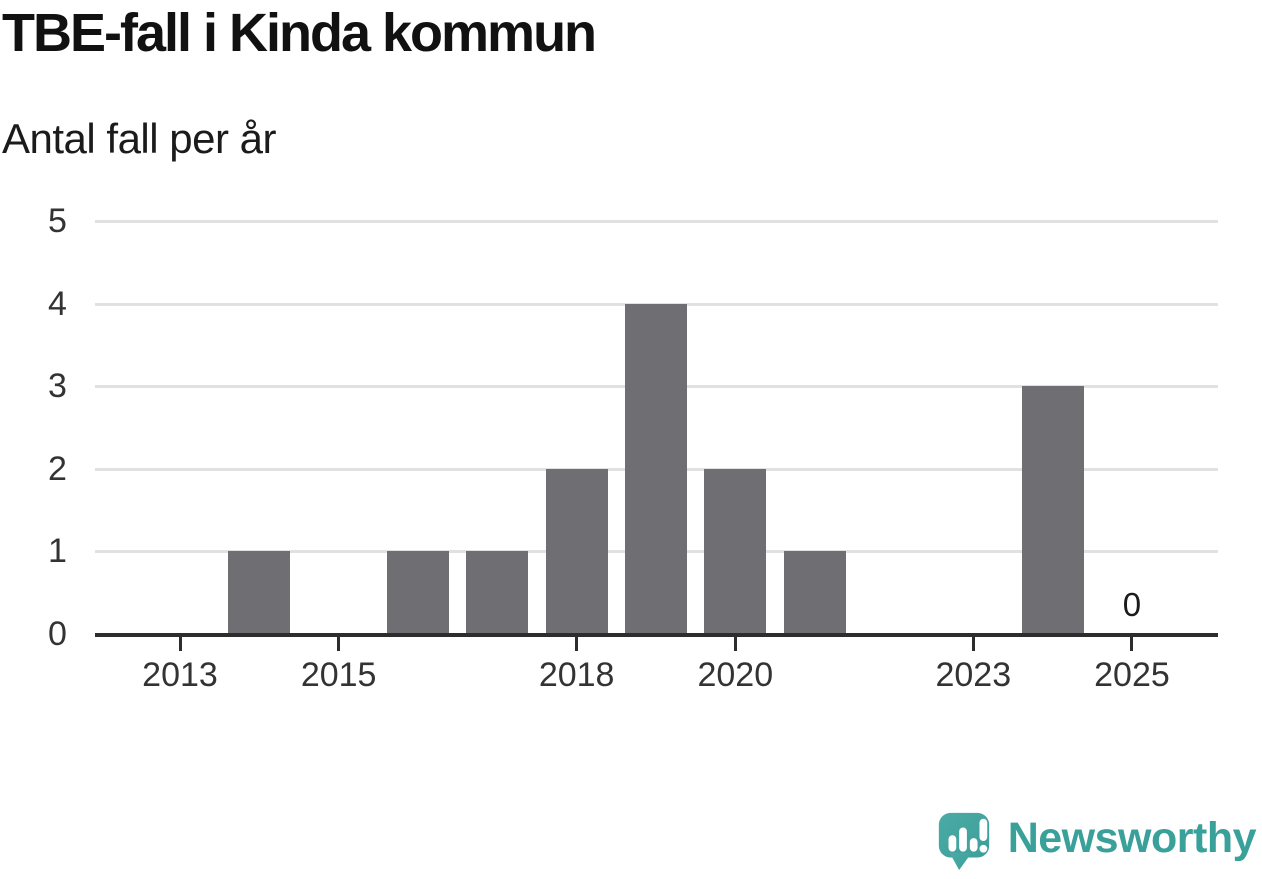 The width and height of the screenshot is (1262, 879). What do you see at coordinates (973, 675) in the screenshot?
I see `x-axis-label: 2023` at bounding box center [973, 675].